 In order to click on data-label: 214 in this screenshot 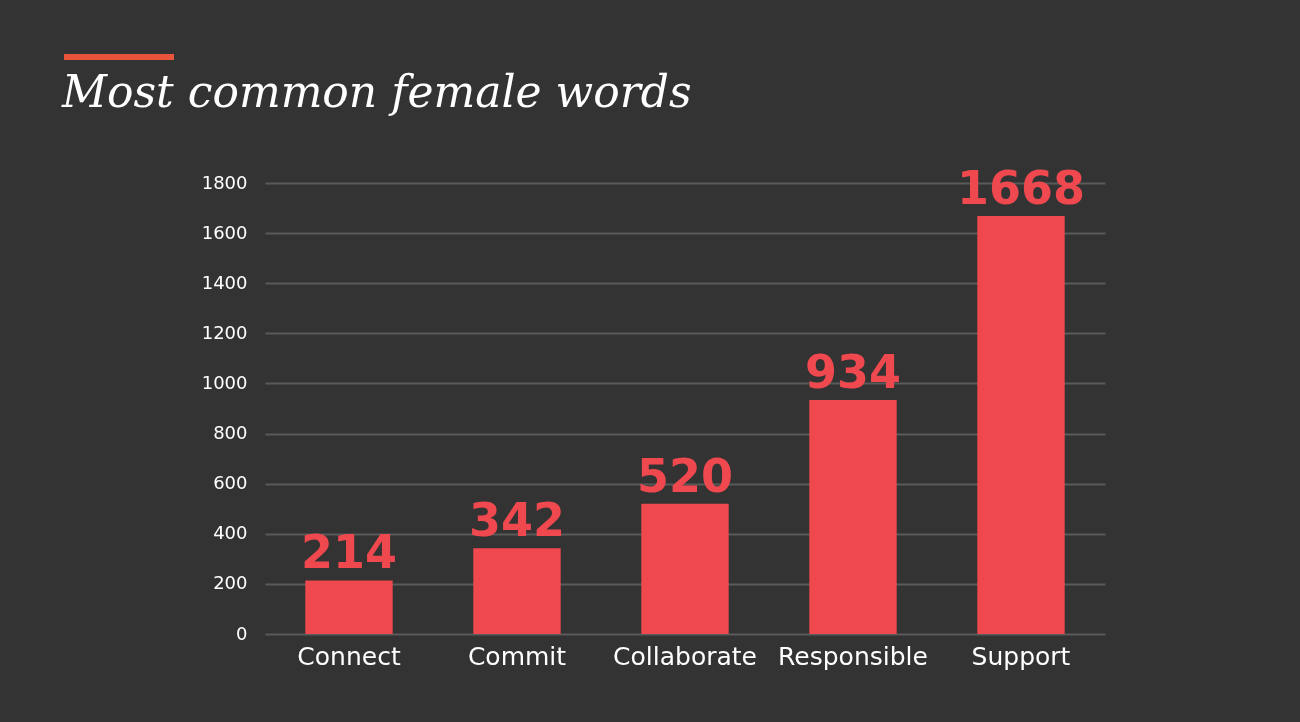, I will do `click(349, 552)`.